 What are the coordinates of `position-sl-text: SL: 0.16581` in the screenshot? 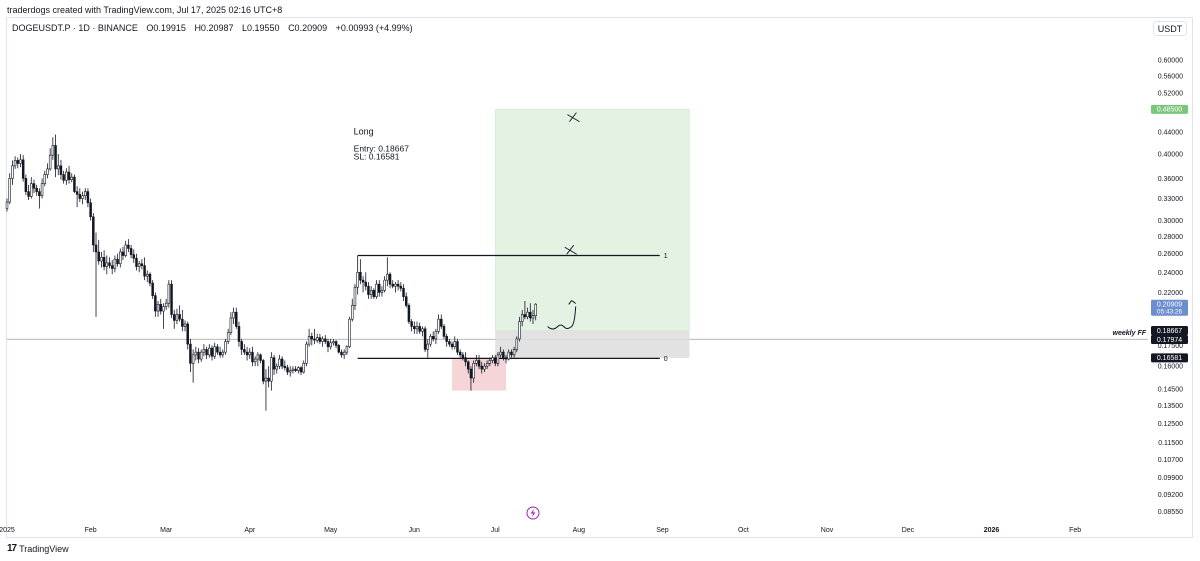 It's located at (377, 157).